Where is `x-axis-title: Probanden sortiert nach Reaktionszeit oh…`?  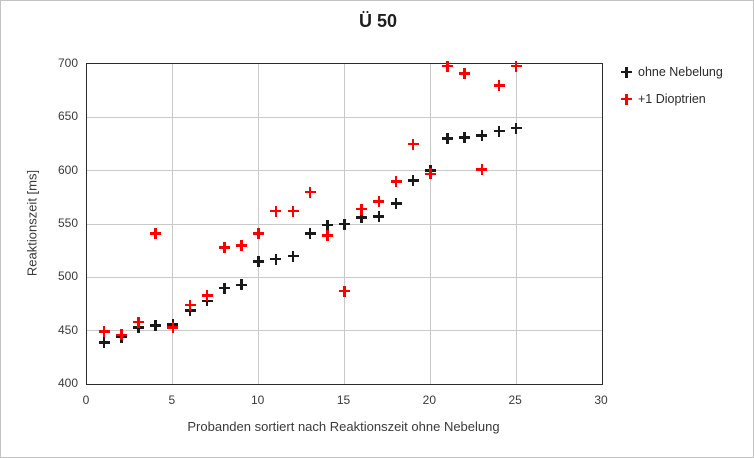
x-axis-title: Probanden sortiert nach Reaktionszeit oh… is located at coordinates (343, 426).